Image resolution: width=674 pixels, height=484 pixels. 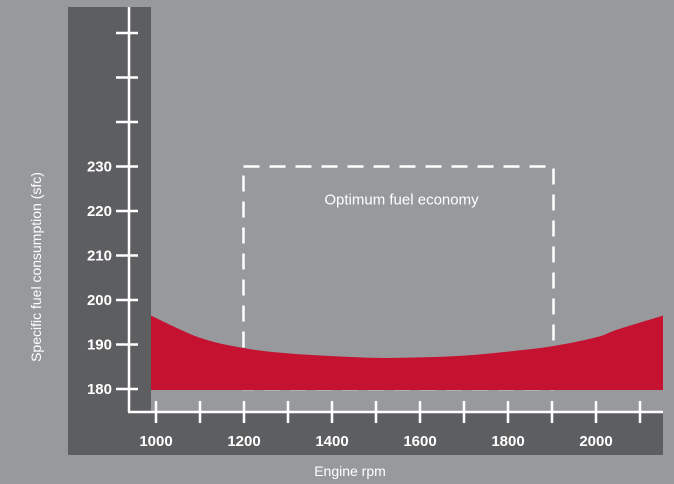 What do you see at coordinates (36, 267) in the screenshot?
I see `y-axis-title: Specific fuel consumption (sfc)` at bounding box center [36, 267].